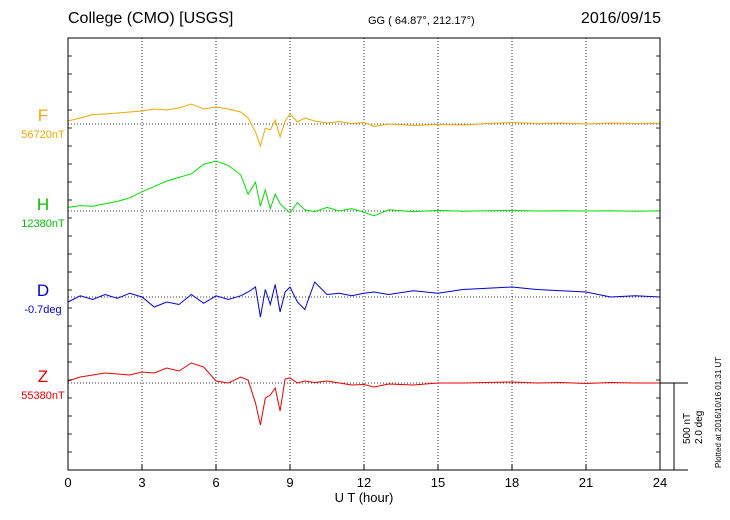 The height and width of the screenshot is (520, 730). Describe the element at coordinates (43, 396) in the screenshot. I see `series-baseline-z: 55380nT` at that location.